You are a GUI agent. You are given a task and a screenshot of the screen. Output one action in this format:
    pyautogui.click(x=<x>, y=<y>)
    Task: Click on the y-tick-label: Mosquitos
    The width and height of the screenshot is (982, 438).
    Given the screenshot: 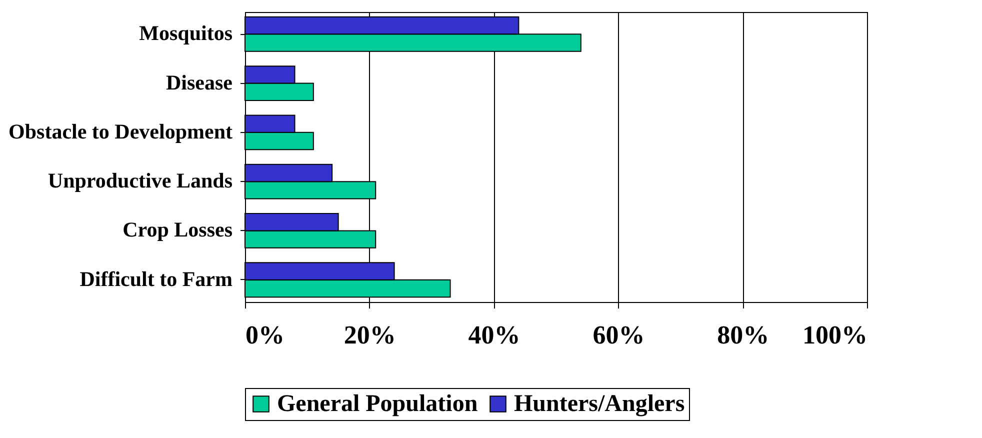 What is the action you would take?
    pyautogui.click(x=185, y=33)
    